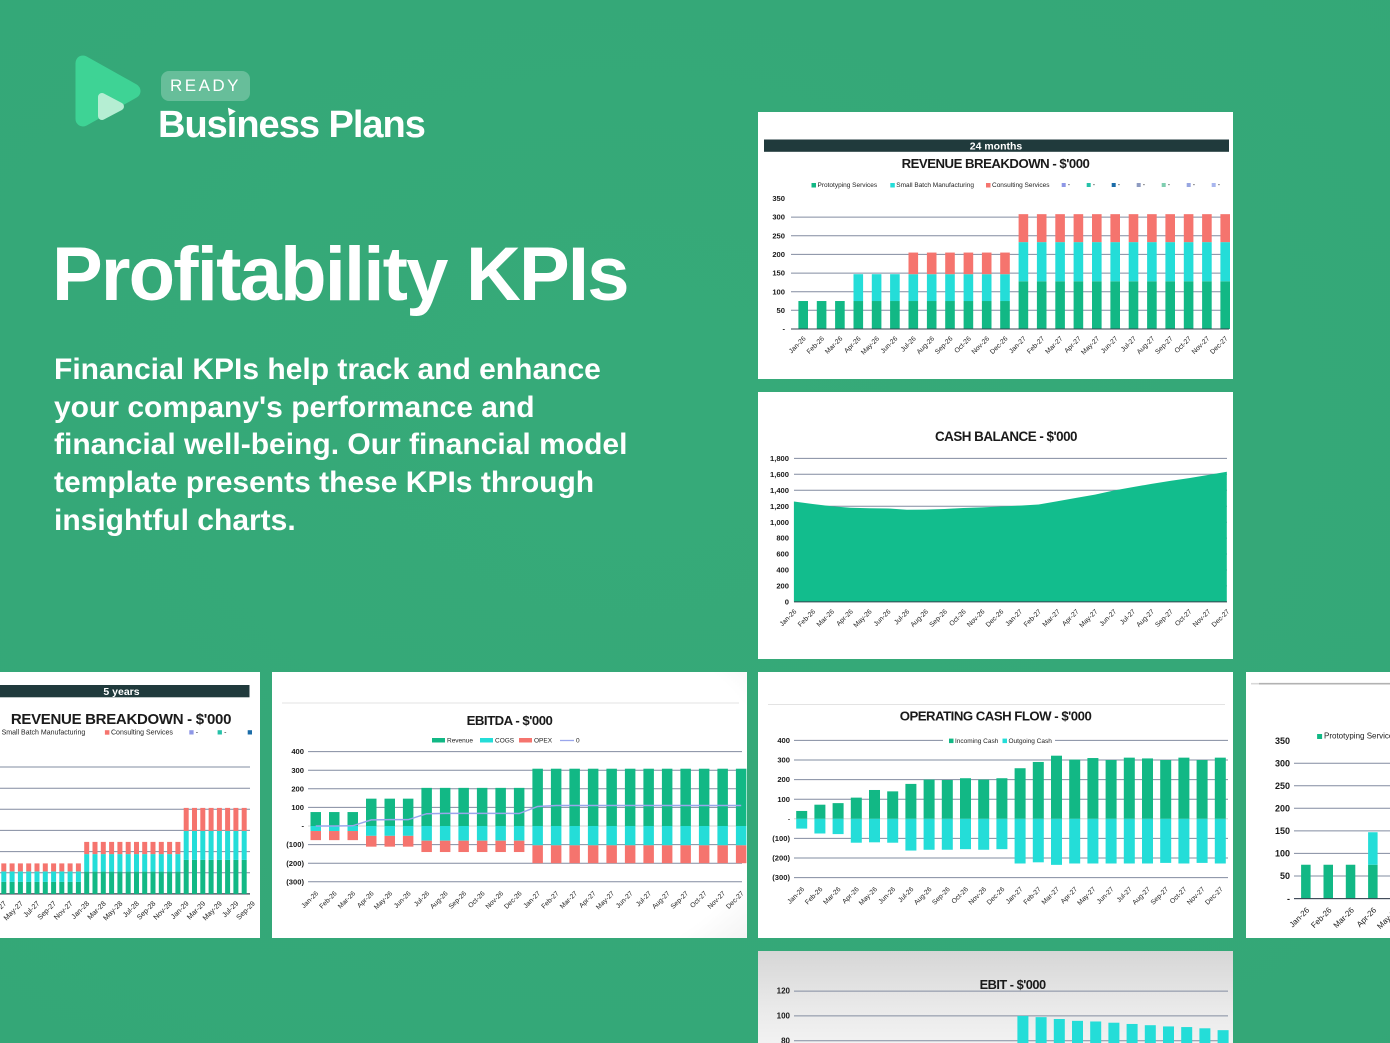 The image size is (1390, 1043). I want to click on svg-text: REVENUE BREAKDOWN - $'000, so click(121, 719).